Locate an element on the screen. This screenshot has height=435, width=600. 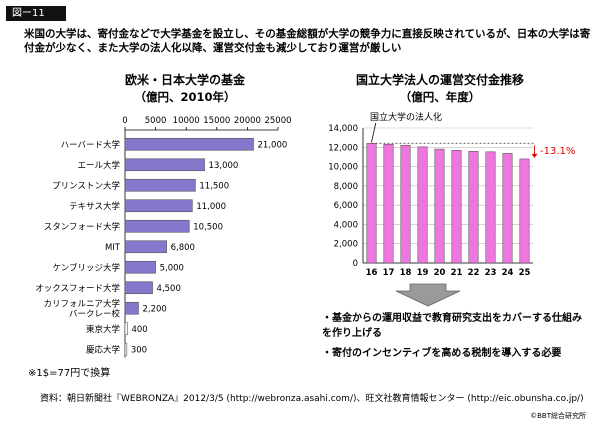
left-bar-value-label: 400 is located at coordinates (139, 330).